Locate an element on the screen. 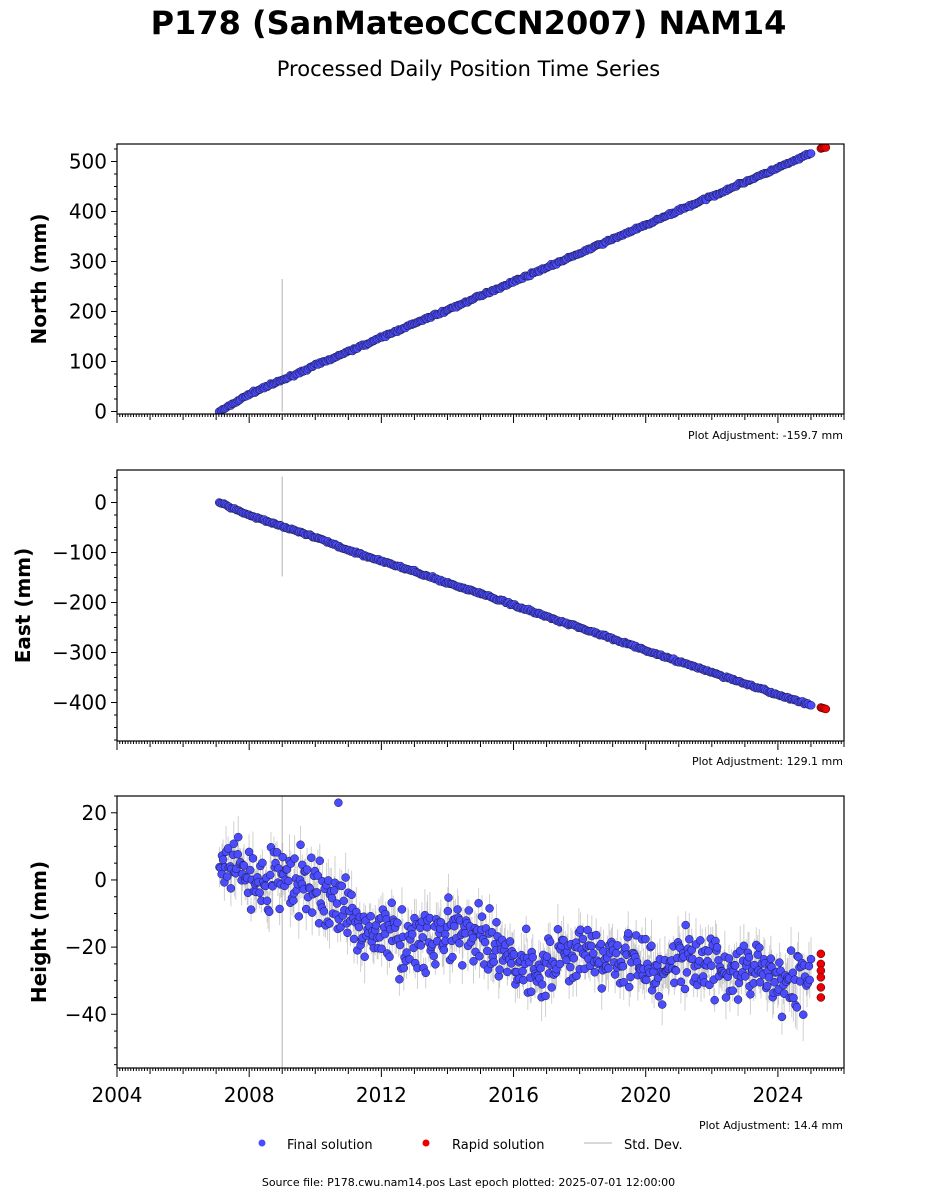 This screenshot has height=1200, width=937. chart-subtitle: Processed Daily Position Time Series is located at coordinates (468, 69).